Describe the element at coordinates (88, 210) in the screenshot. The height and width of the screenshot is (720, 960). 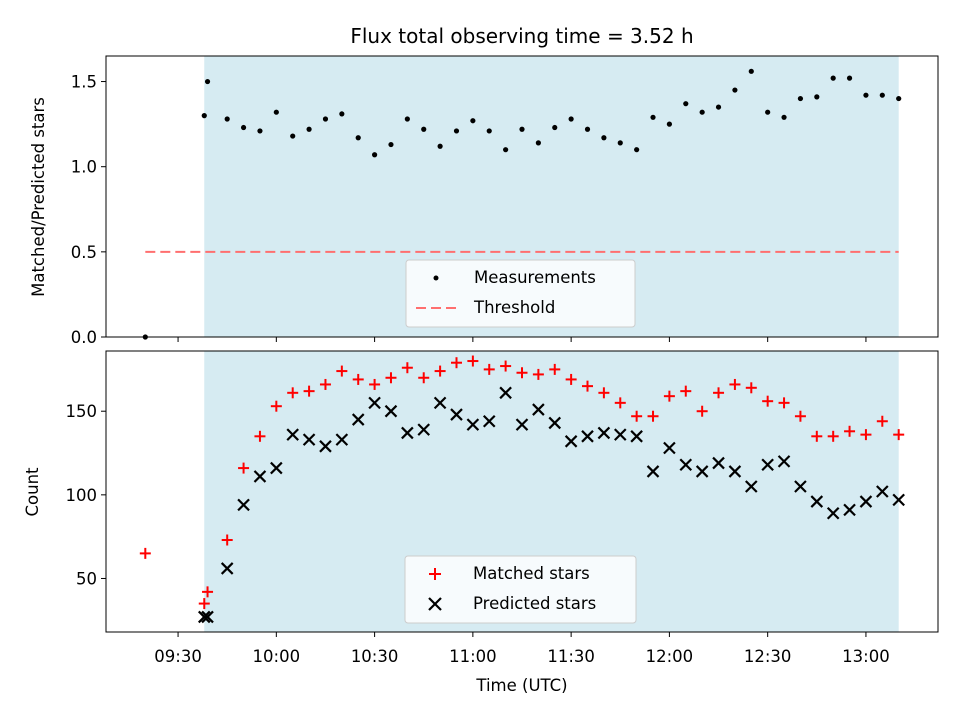
I see `top-y-ticks: 0.0 0.5 1.0 1.5` at that location.